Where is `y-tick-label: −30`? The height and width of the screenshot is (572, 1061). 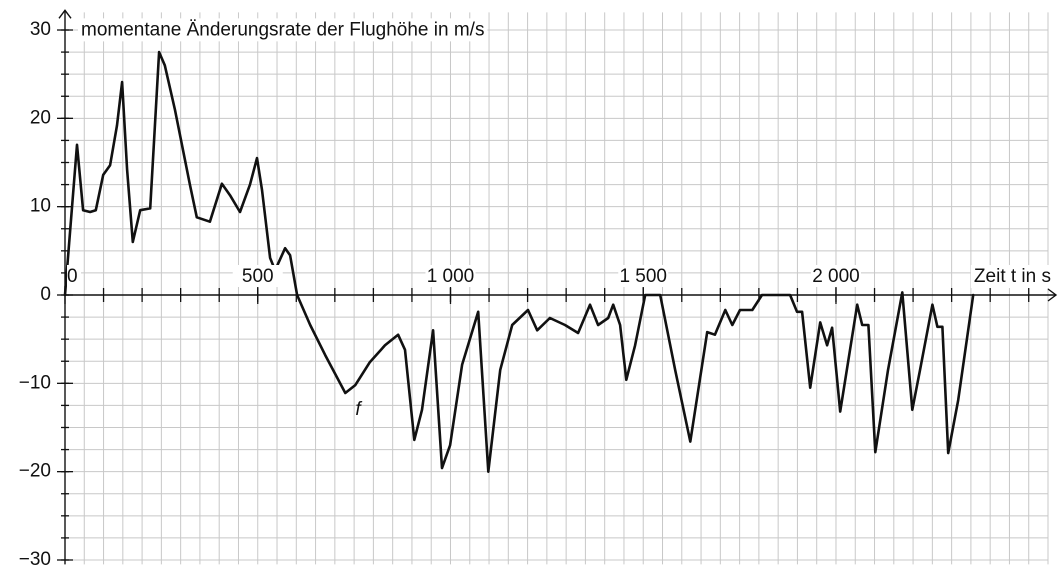 y-tick-label: −30 is located at coordinates (35, 559).